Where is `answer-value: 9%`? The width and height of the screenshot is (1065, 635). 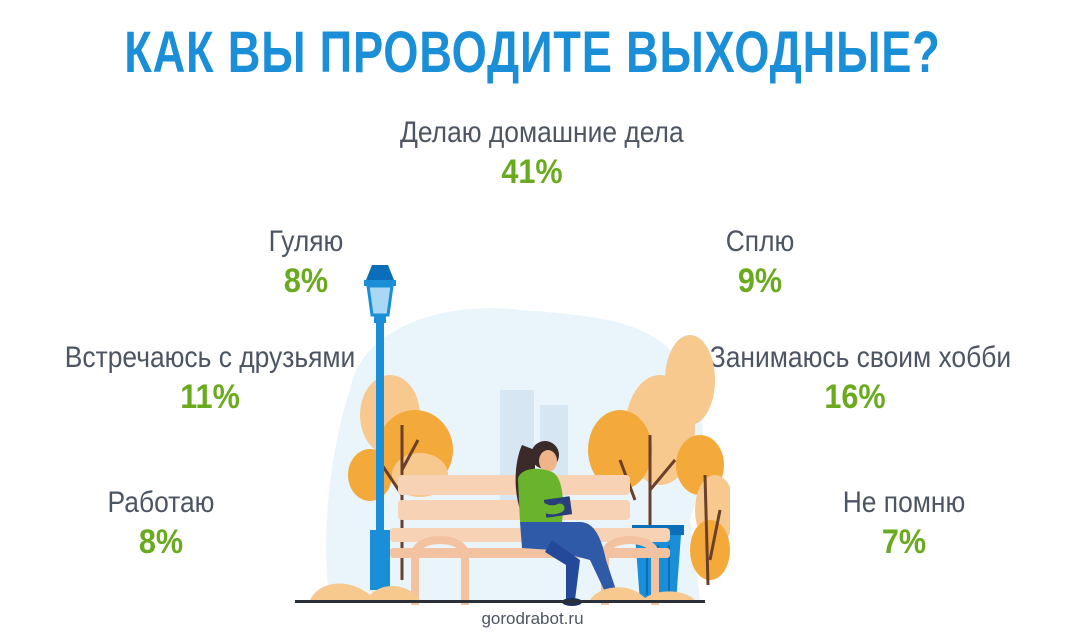
answer-value: 9% is located at coordinates (760, 281).